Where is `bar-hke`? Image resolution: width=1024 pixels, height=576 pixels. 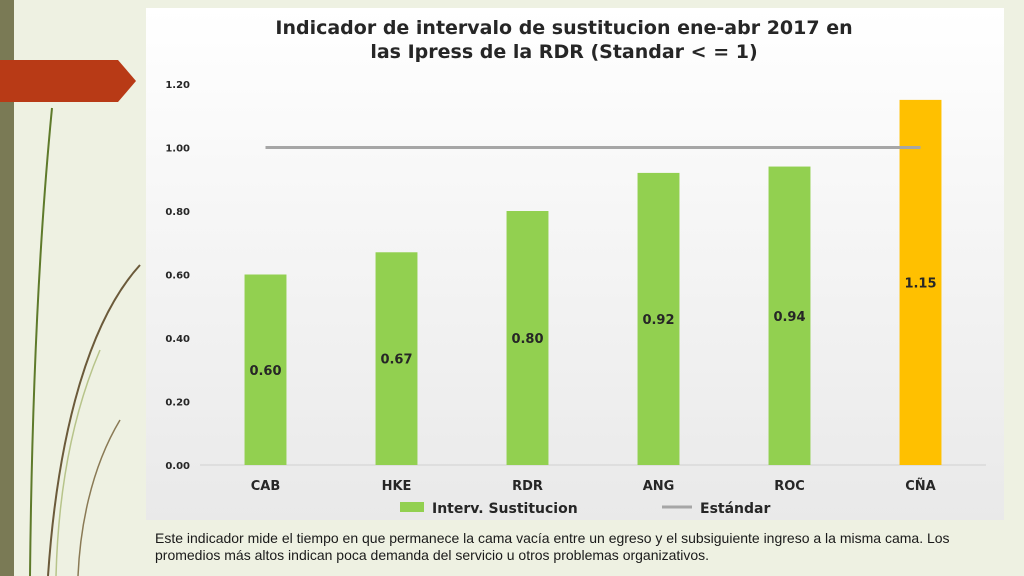 bar-hke is located at coordinates (396, 358).